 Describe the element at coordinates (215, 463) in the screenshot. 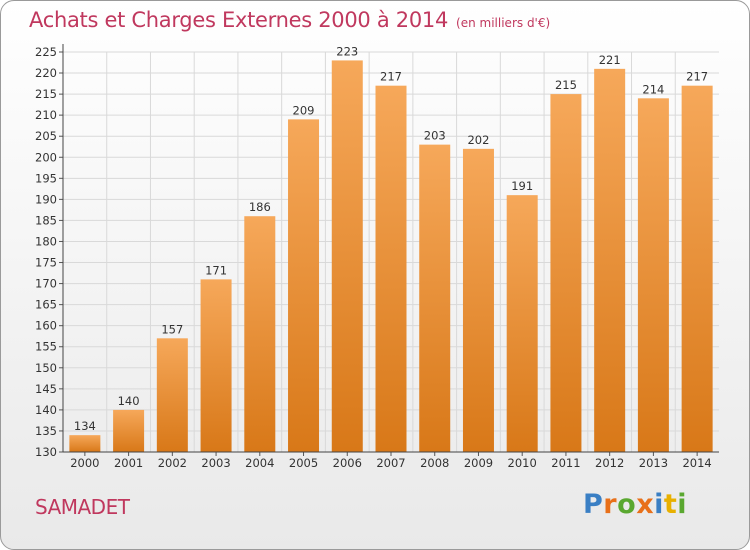

I see `x-tick-label: 2003` at that location.